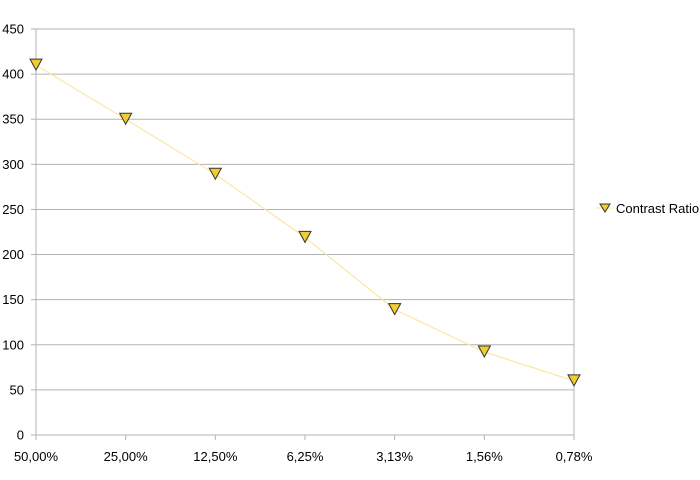 The height and width of the screenshot is (480, 700). I want to click on y-tick-label: 450, so click(13, 29).